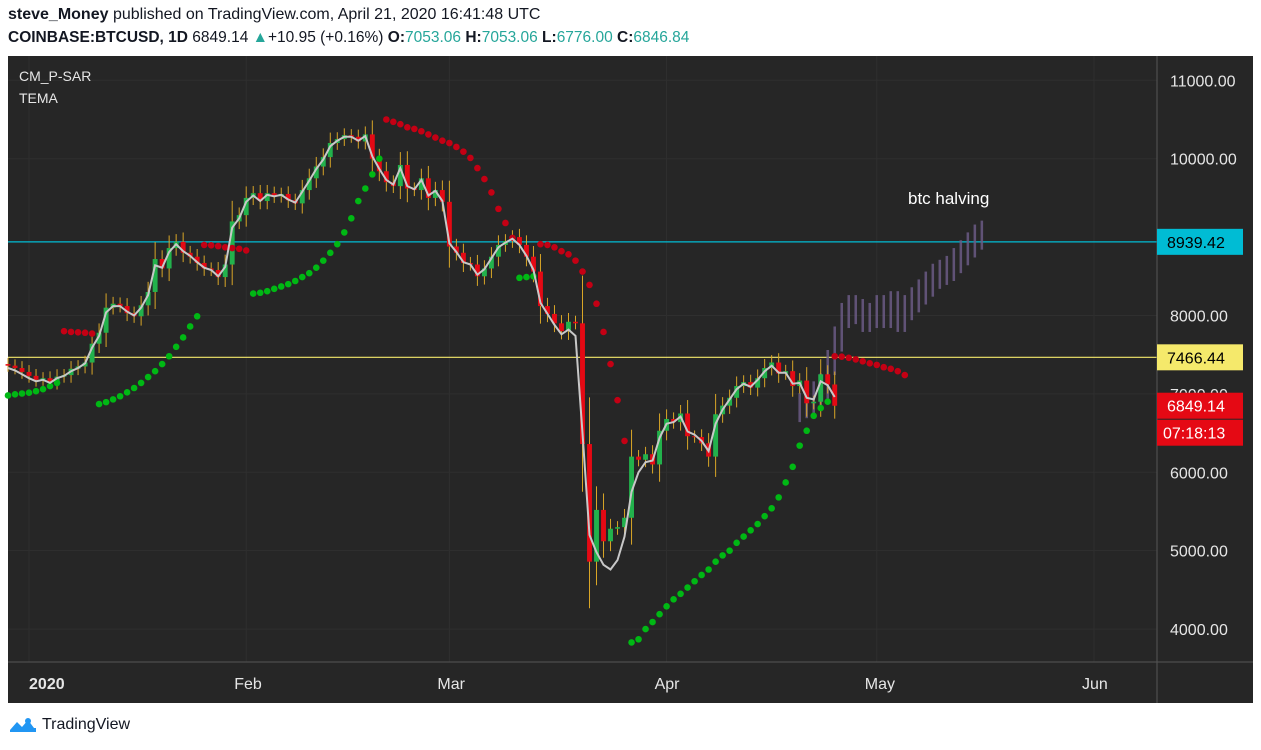 The image size is (1261, 750). What do you see at coordinates (58, 14) in the screenshot?
I see `author-name: steve_Money` at bounding box center [58, 14].